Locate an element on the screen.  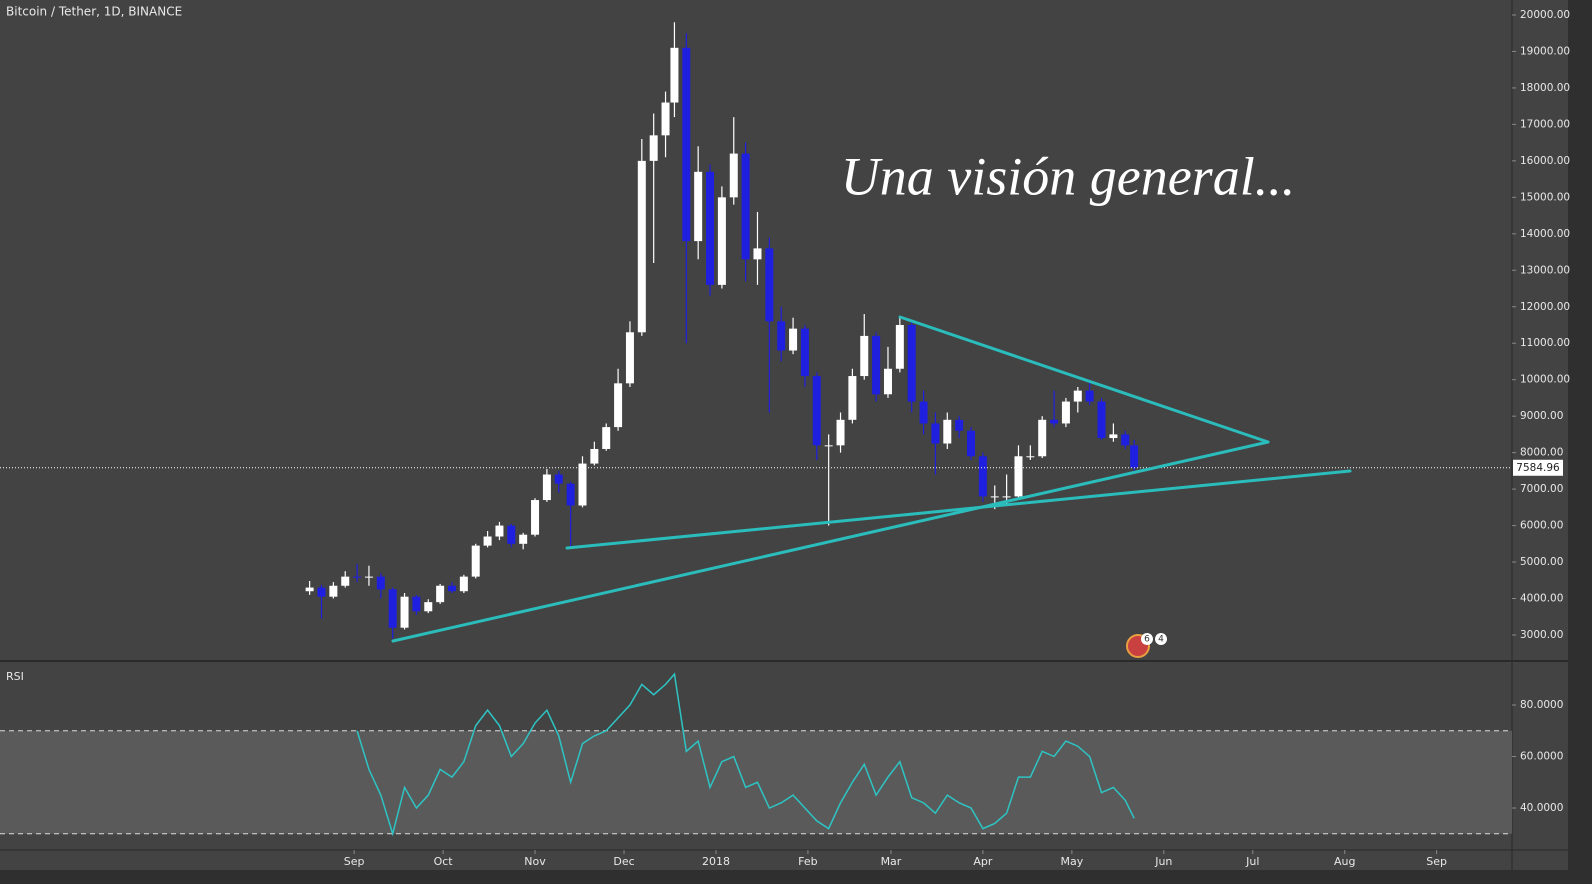
x-tick-label: Apr is located at coordinates (983, 861).